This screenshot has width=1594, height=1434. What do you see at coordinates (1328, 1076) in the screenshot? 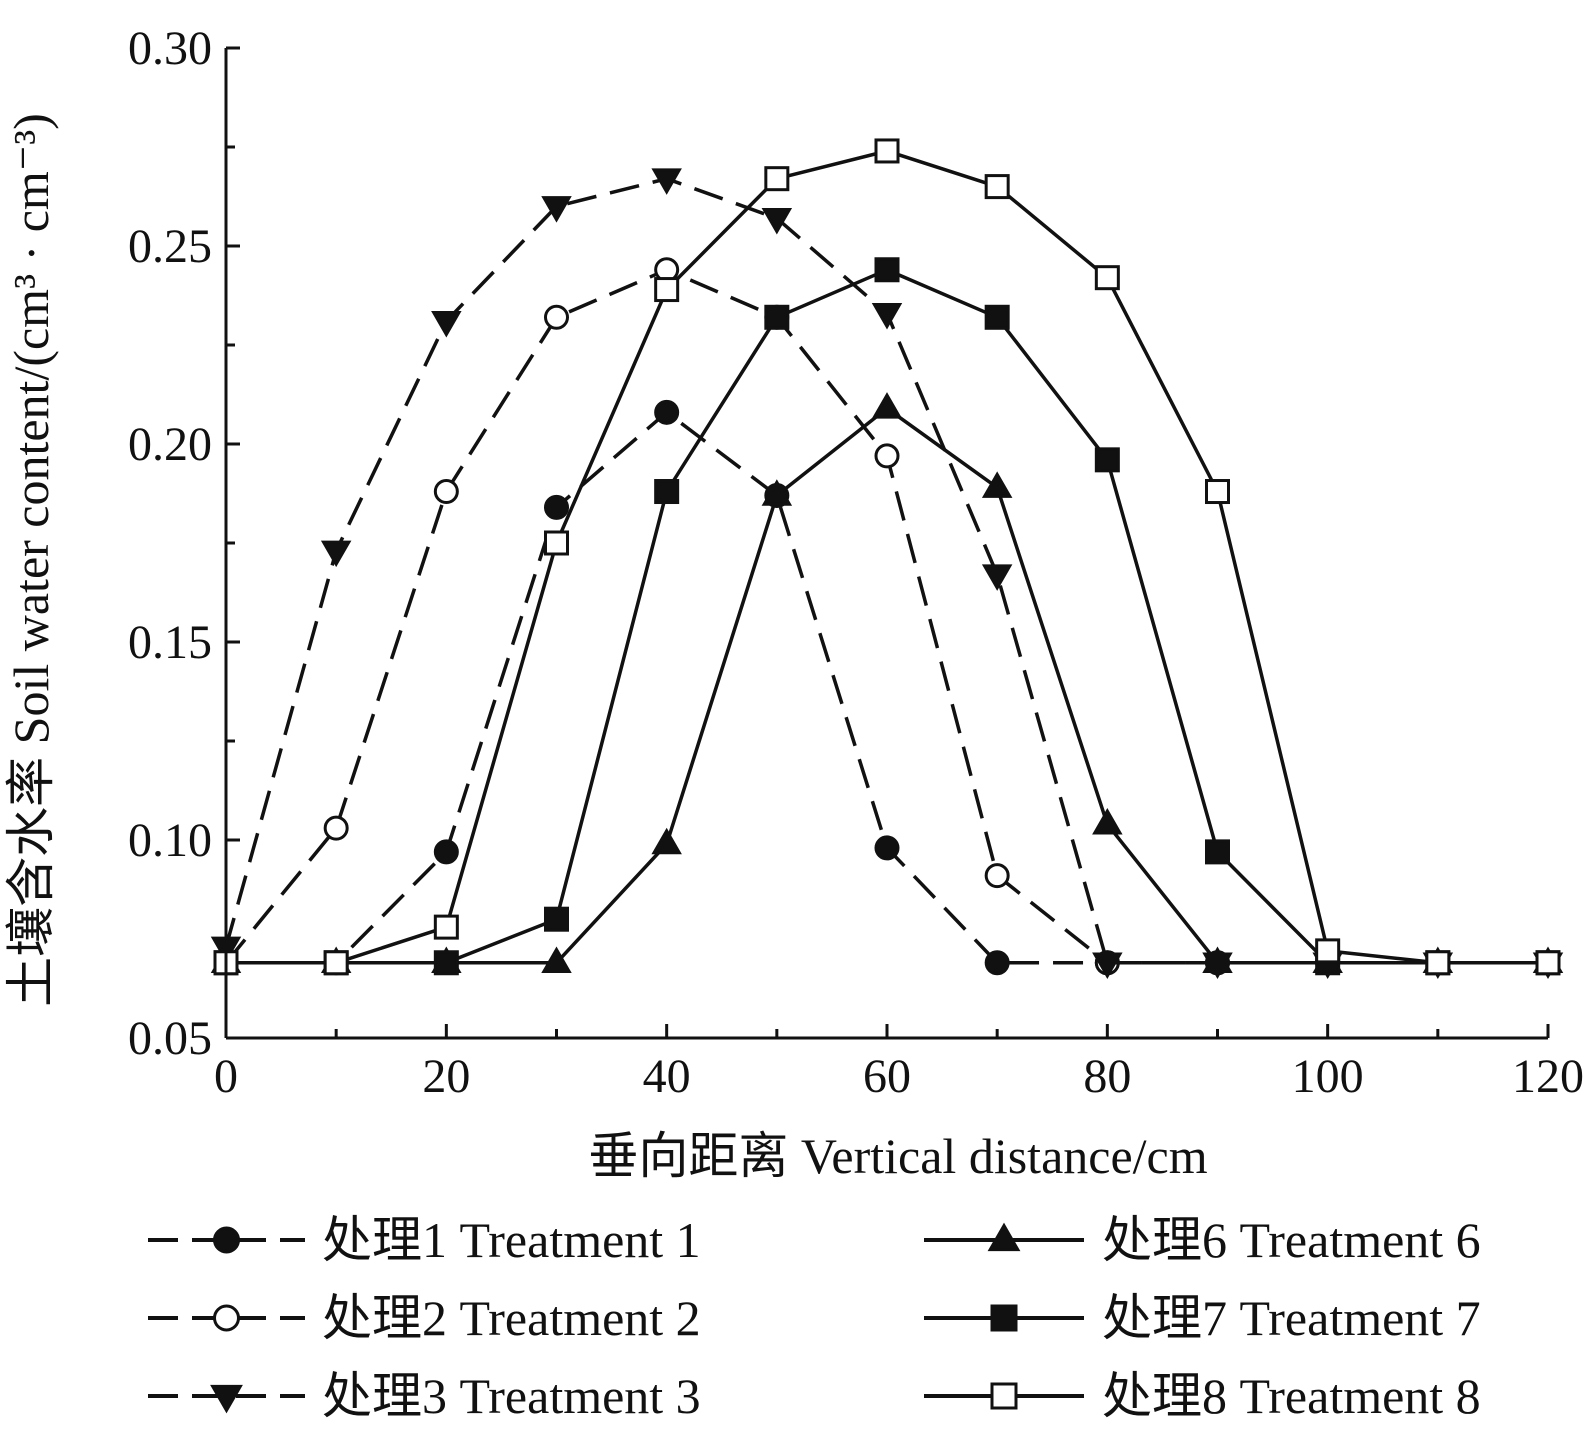
I see `x-tick-label: 100` at bounding box center [1328, 1076].